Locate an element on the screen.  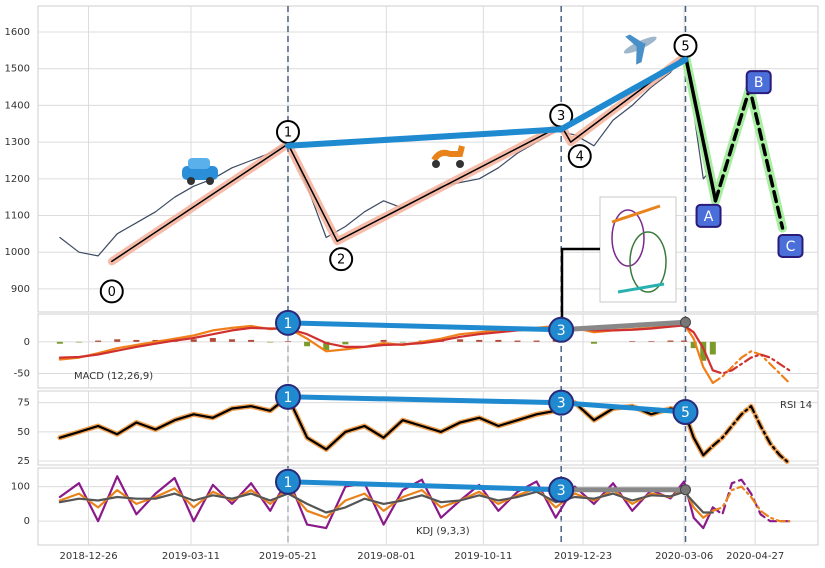
scooter-body is located at coordinates (448, 153).